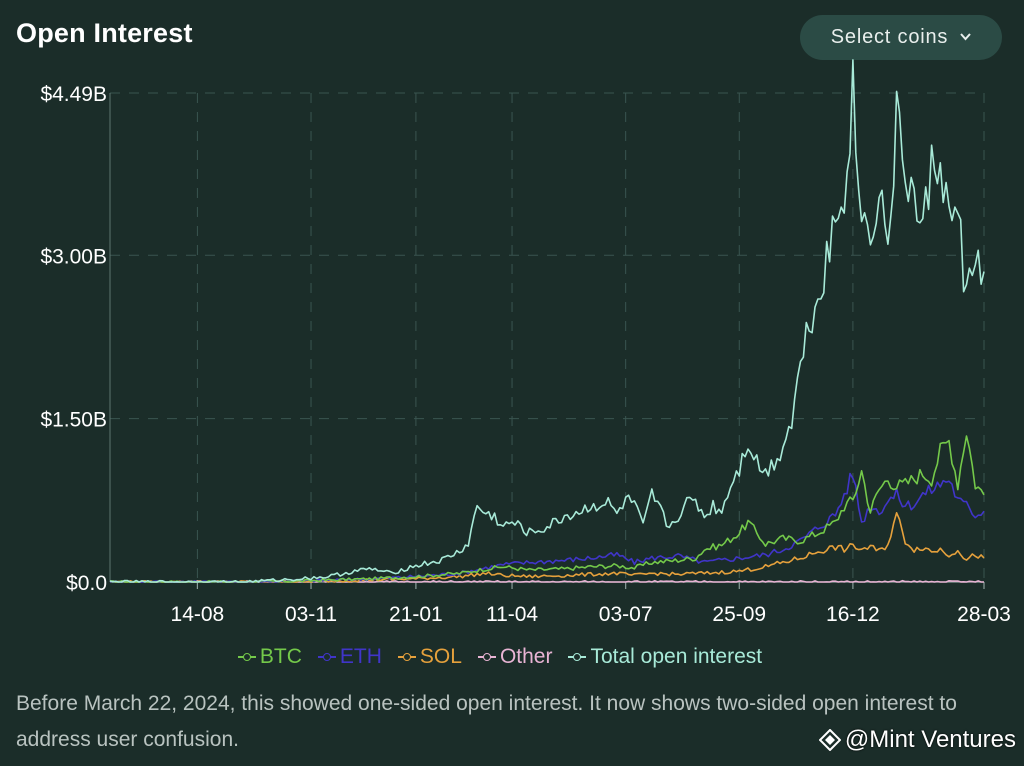  What do you see at coordinates (626, 614) in the screenshot?
I see `x-tick-label: 03-07` at bounding box center [626, 614].